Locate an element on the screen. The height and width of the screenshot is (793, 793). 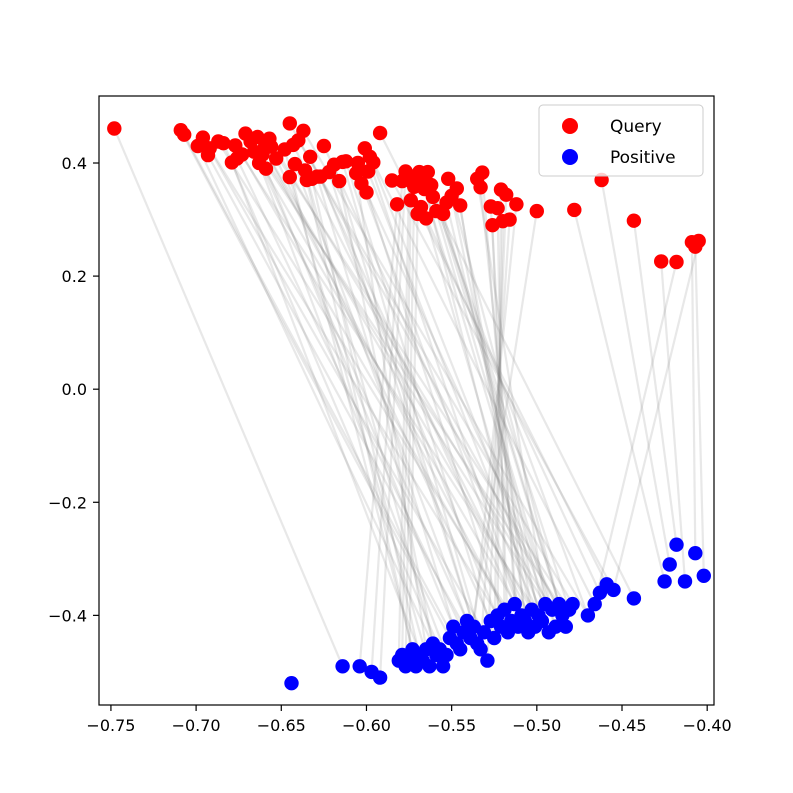
x-tick-label: −0.40 is located at coordinates (707, 725).